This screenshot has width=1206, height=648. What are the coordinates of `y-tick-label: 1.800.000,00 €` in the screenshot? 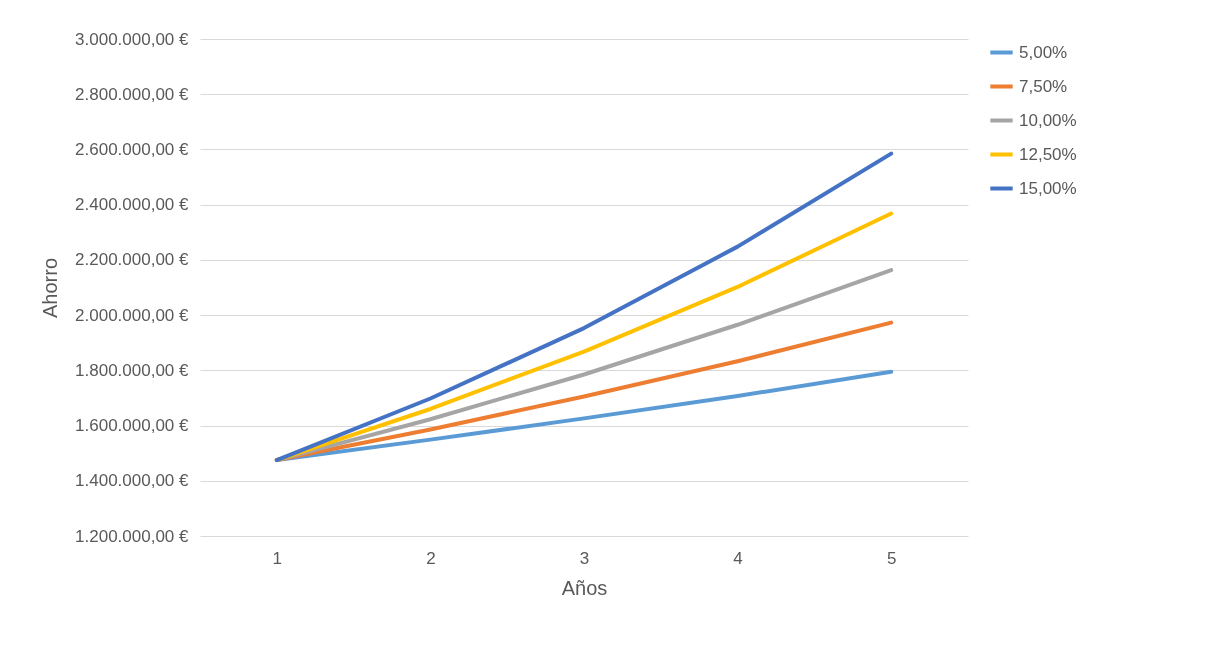 It's located at (132, 370).